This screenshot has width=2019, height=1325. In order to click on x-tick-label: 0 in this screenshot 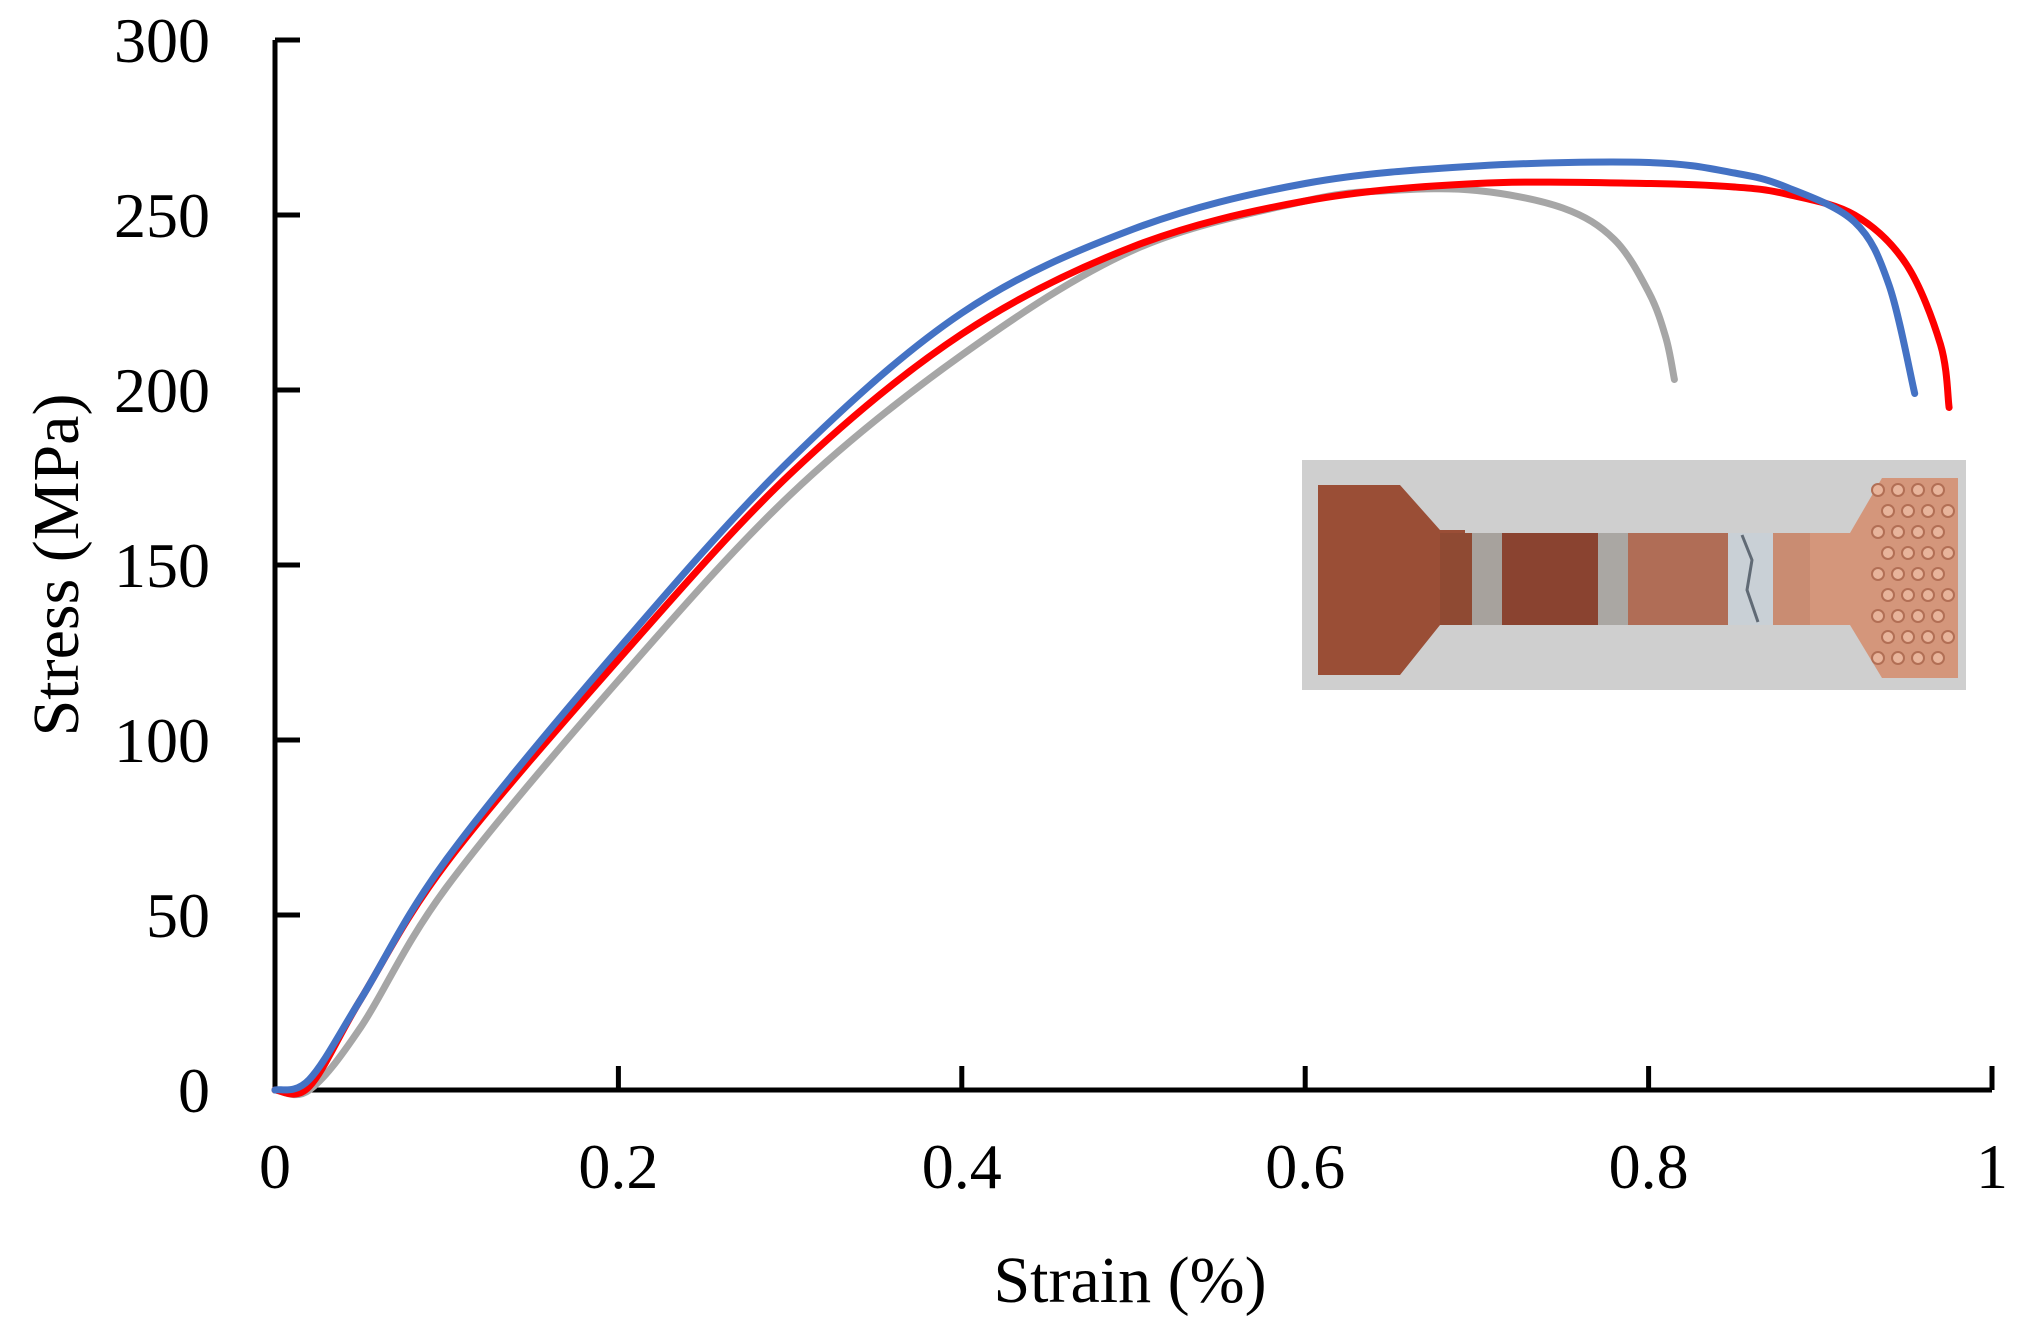, I will do `click(275, 1166)`.